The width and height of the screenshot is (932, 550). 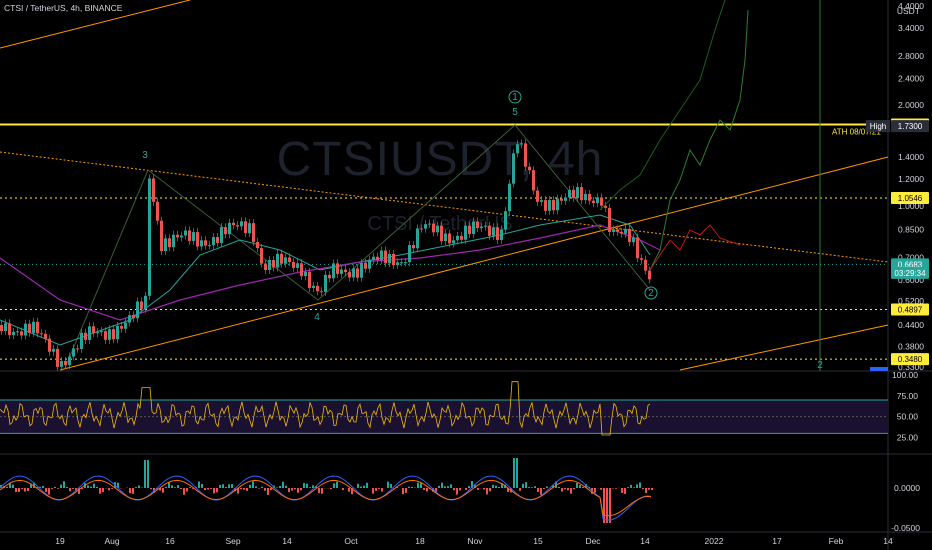 I want to click on bull-projection, so click(x=699, y=140).